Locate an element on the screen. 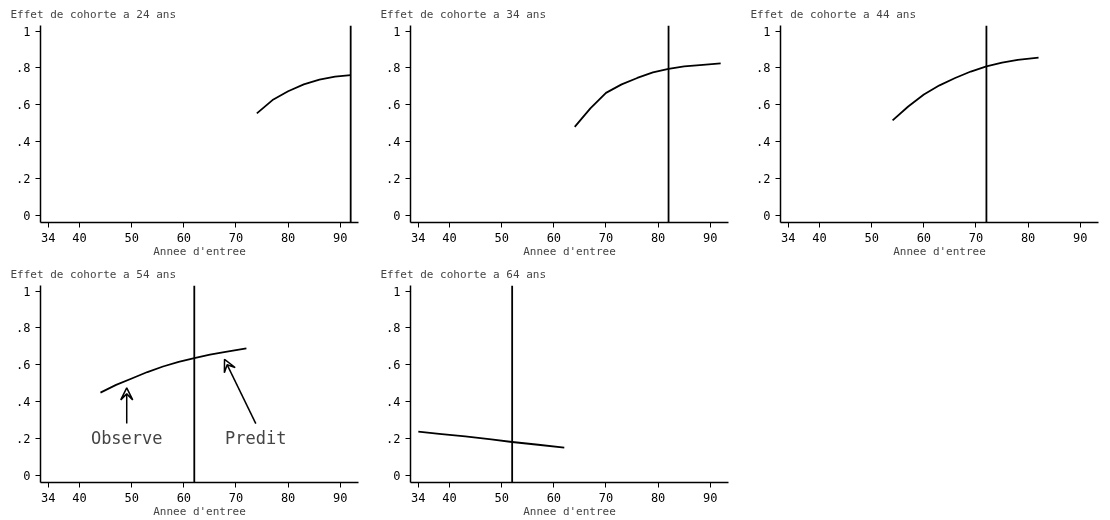  chart-title: Effet de cohorte a 54 ans is located at coordinates (93, 274).